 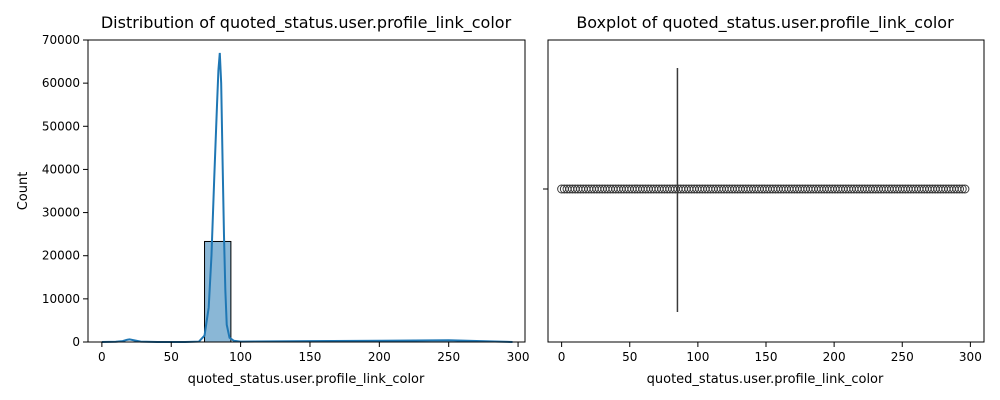 What do you see at coordinates (61, 256) in the screenshot?
I see `y-tick-label: 20000` at bounding box center [61, 256].